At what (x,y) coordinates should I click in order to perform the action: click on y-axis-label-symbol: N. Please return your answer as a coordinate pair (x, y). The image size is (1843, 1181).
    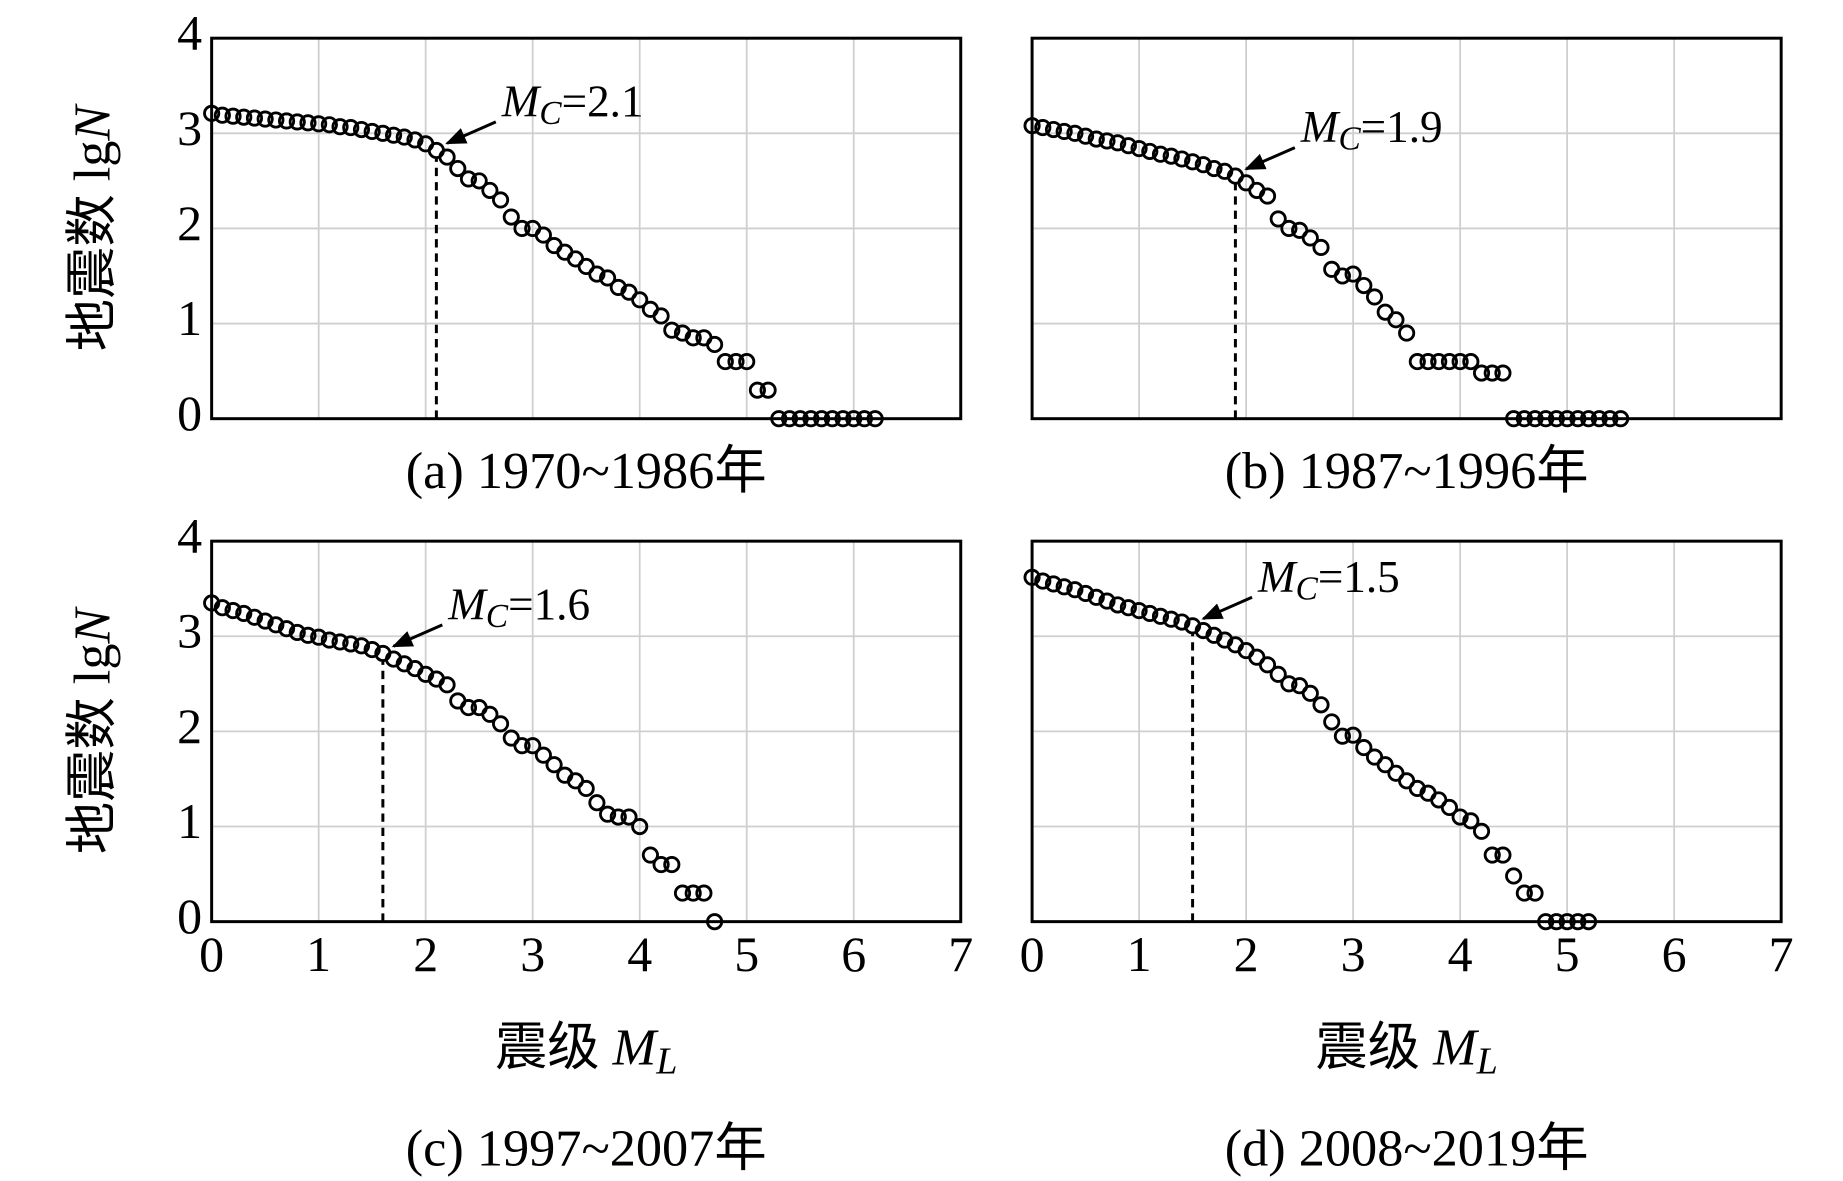
    Looking at the image, I should click on (93, 625).